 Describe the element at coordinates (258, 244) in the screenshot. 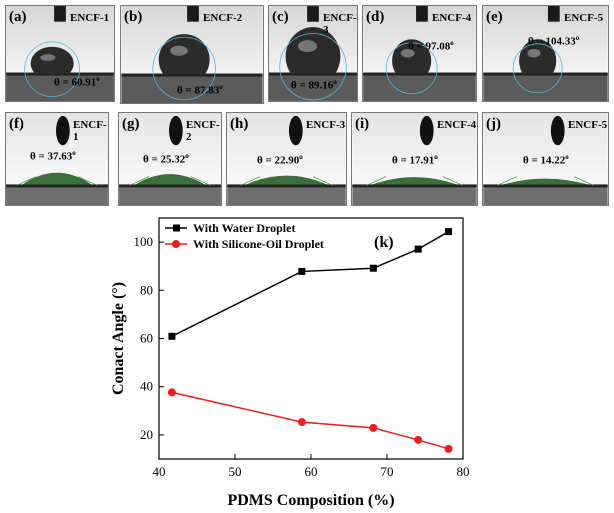

I see `legend-entry: With Silicone-Oil Droplet` at that location.